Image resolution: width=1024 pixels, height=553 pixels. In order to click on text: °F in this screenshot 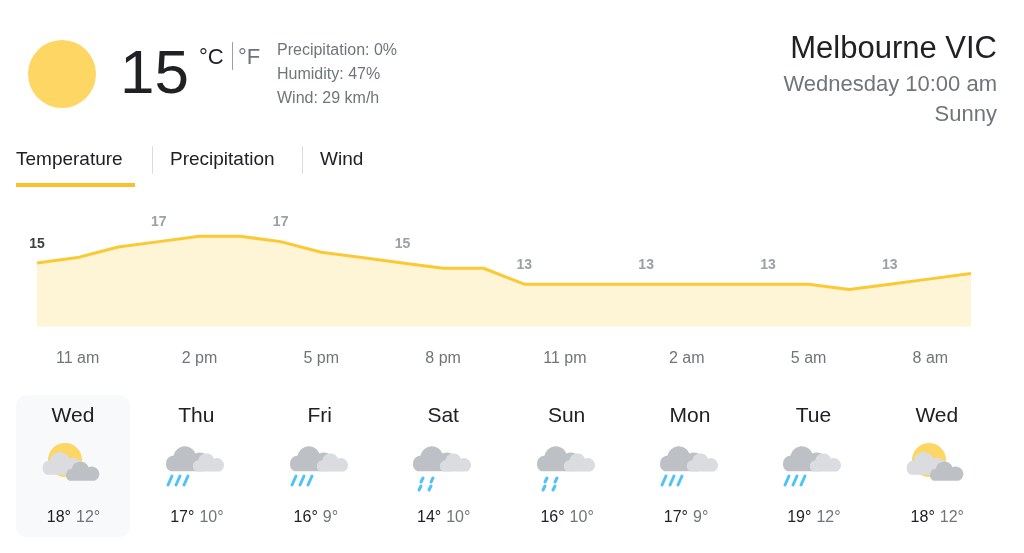, I will do `click(249, 57)`.